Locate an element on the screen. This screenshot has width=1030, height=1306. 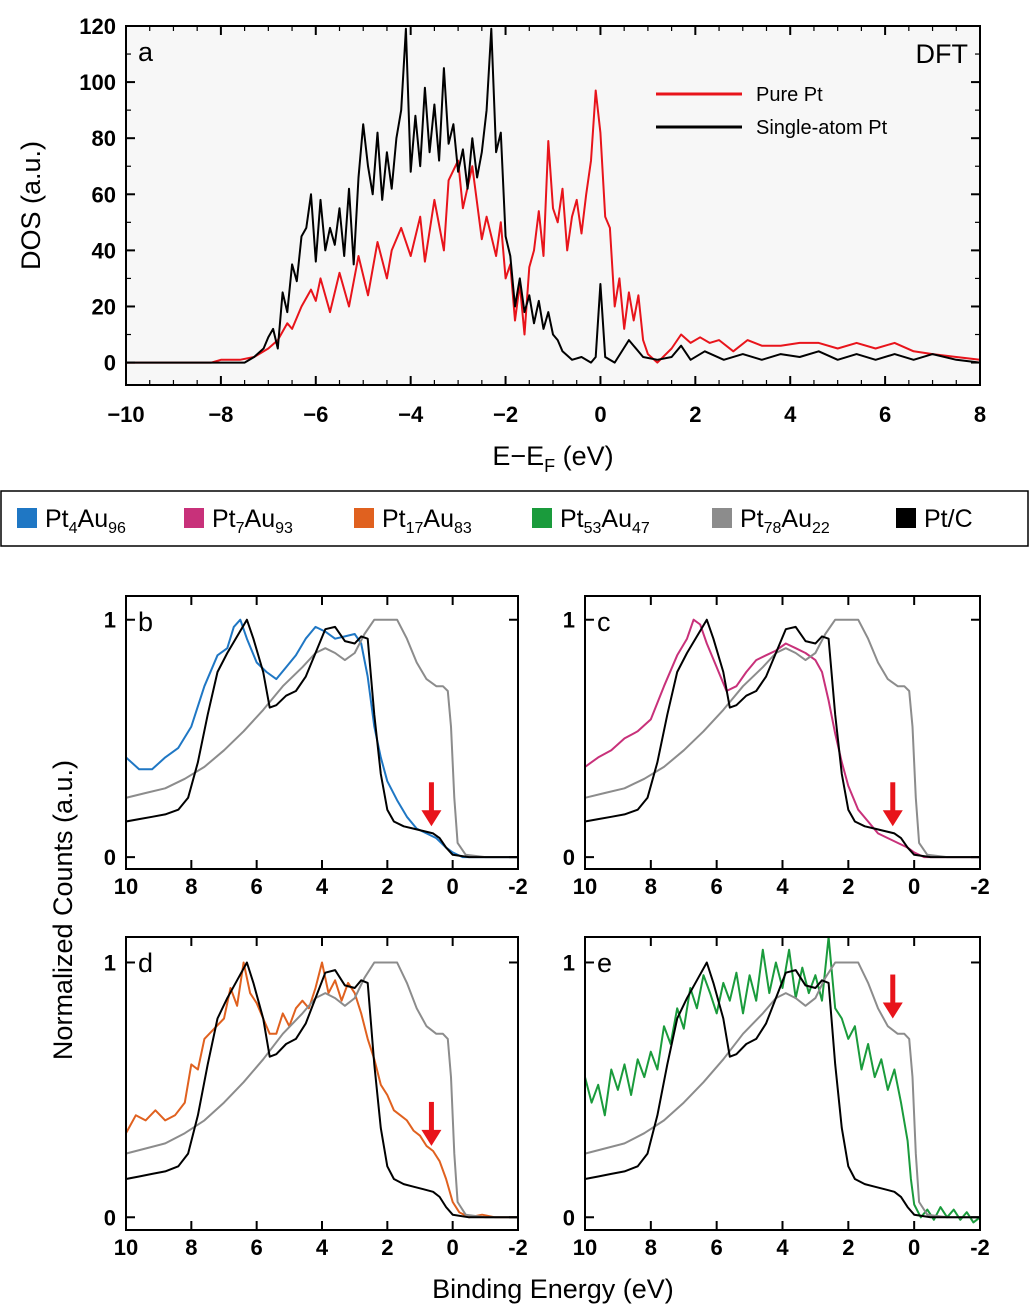
x-tick-label: −8 is located at coordinates (220, 414).